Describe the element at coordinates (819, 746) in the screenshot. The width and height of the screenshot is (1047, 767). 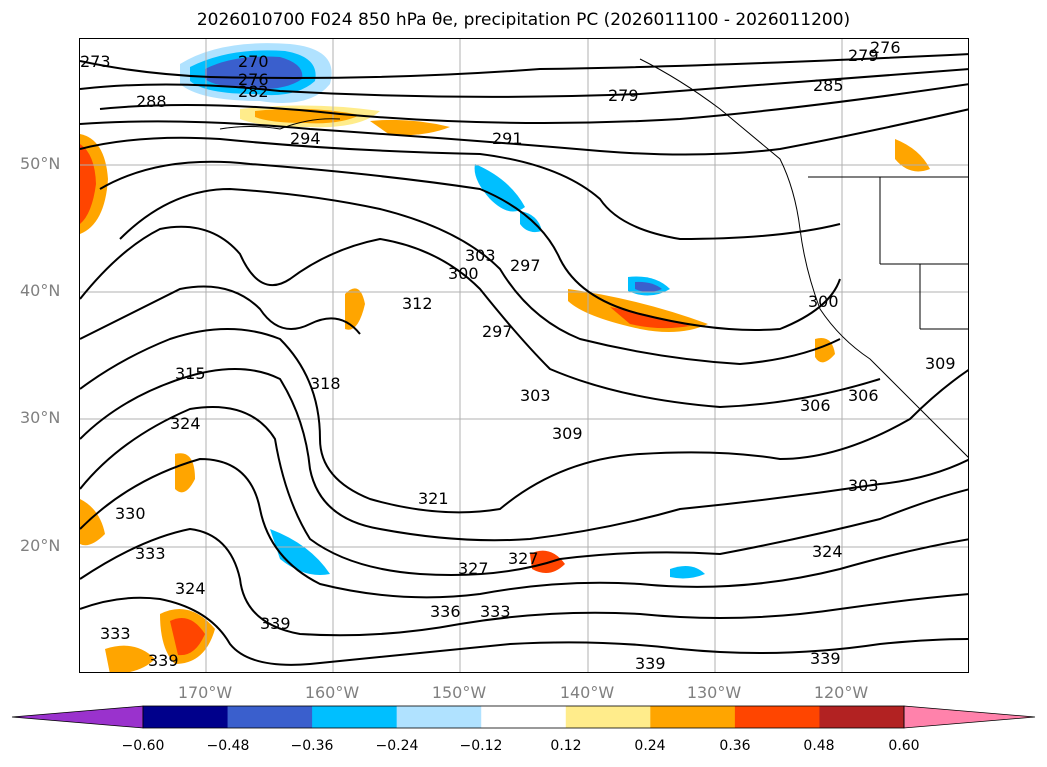
I see `colorbar-tick: 0.48` at that location.